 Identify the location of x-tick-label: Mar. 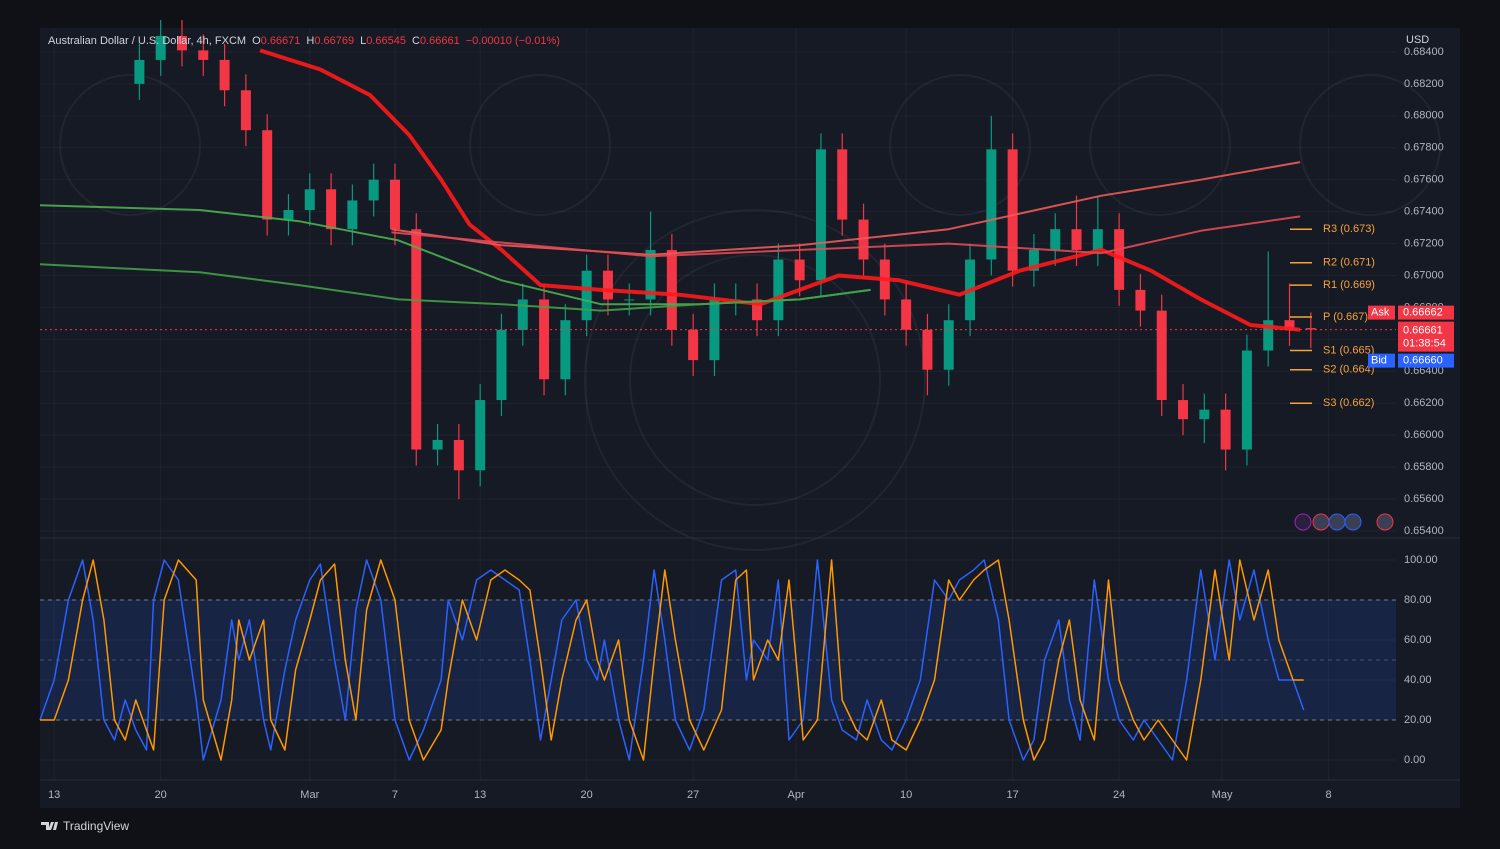
(309, 795).